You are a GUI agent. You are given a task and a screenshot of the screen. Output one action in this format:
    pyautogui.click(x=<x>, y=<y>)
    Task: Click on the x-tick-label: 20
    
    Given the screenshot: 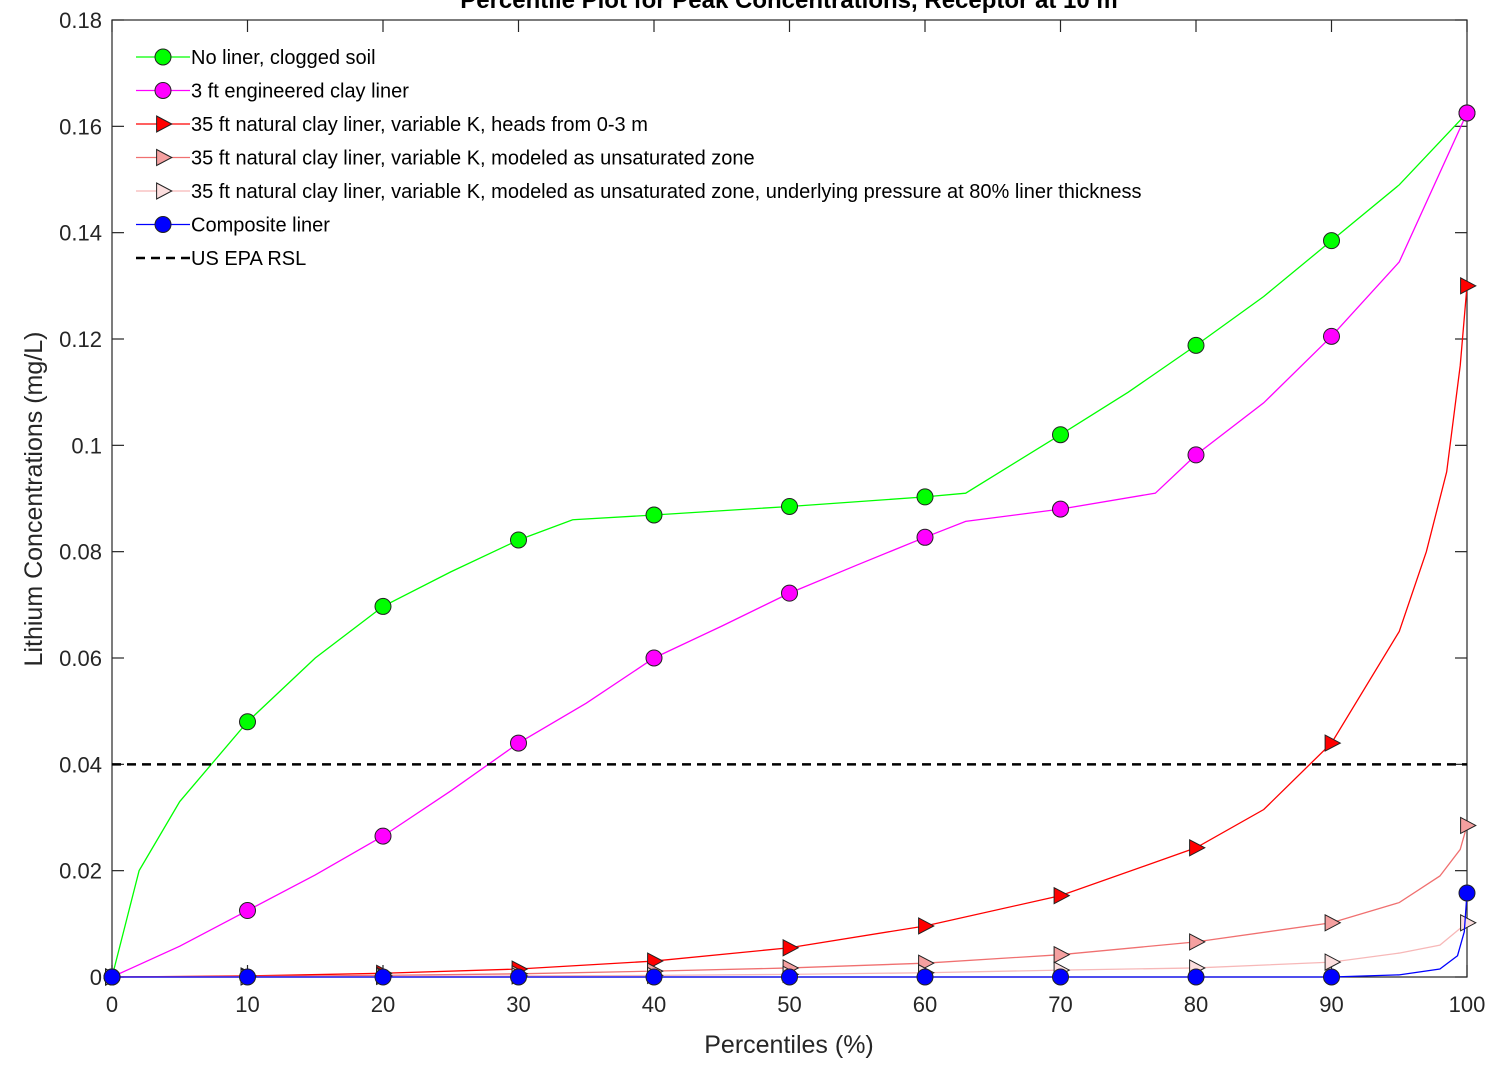 What is the action you would take?
    pyautogui.click(x=383, y=1004)
    